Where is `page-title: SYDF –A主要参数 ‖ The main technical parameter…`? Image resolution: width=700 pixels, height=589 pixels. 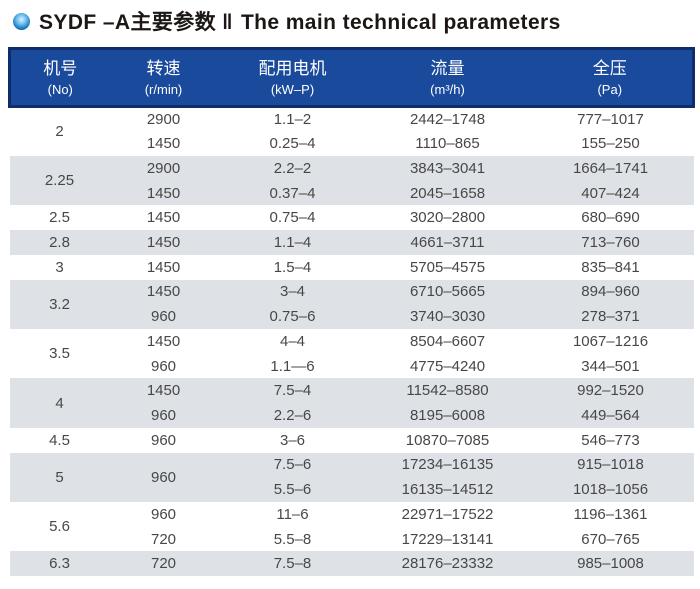
page-title: SYDF –A主要参数 ‖ The main technical parameter… is located at coordinates (287, 21).